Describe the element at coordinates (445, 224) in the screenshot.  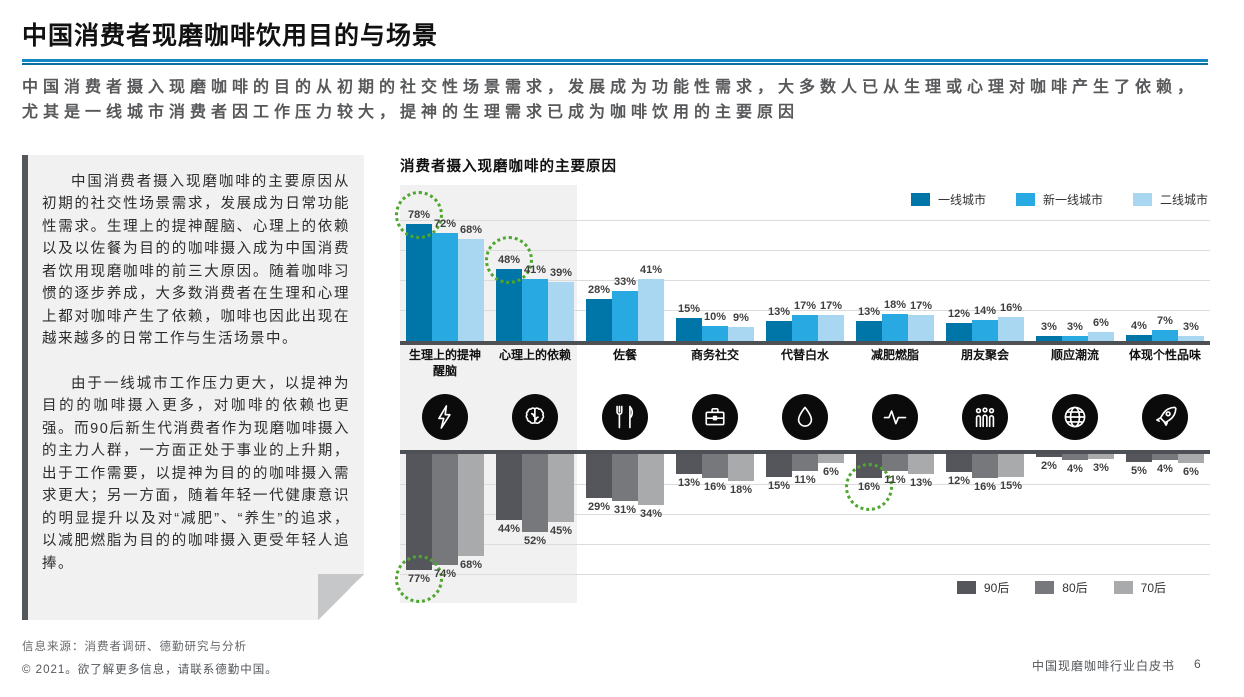
I see `bar-value-label: 72%` at that location.